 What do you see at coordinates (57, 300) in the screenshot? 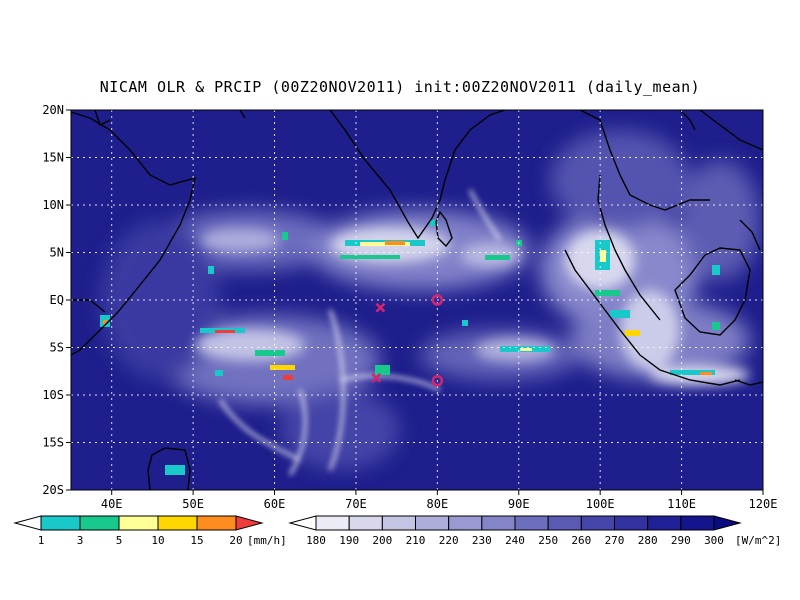
I see `lat-label: EQ` at bounding box center [57, 300].